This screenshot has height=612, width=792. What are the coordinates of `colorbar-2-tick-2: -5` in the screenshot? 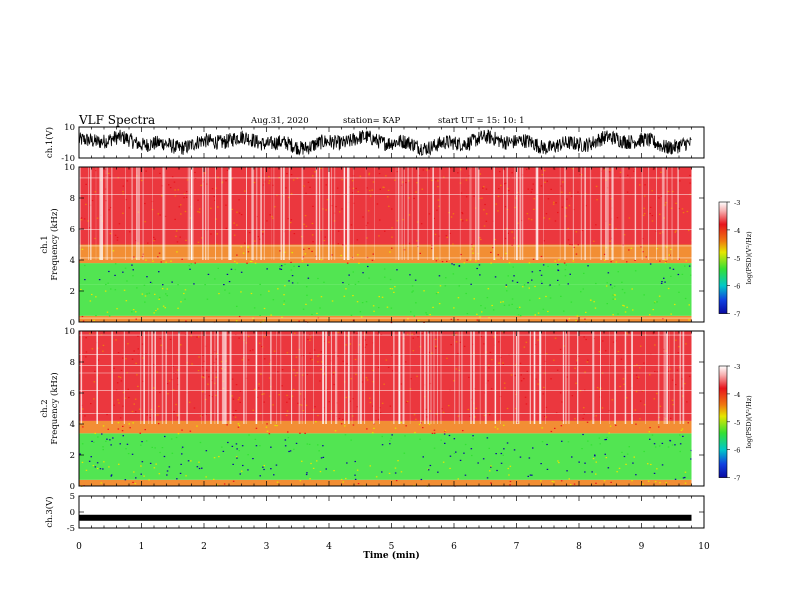 It's located at (737, 423).